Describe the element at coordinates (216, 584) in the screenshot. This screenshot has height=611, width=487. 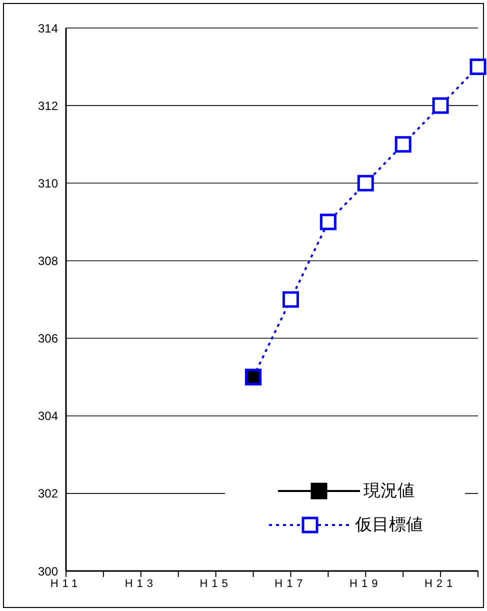
I see `x-tick-label: H15` at that location.